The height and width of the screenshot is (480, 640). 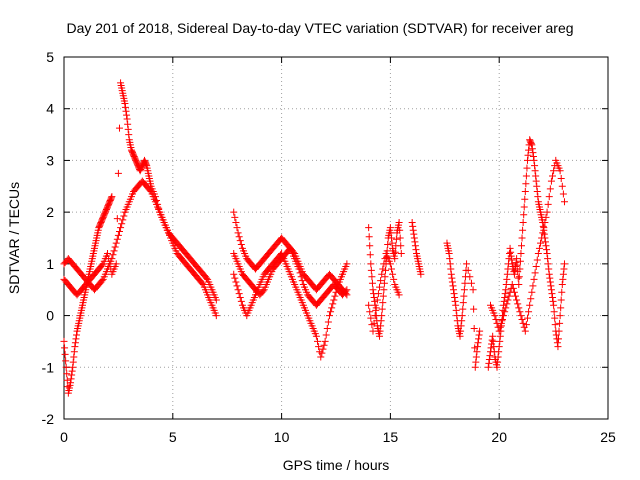 What do you see at coordinates (50, 316) in the screenshot?
I see `y-tick-label: 0` at bounding box center [50, 316].